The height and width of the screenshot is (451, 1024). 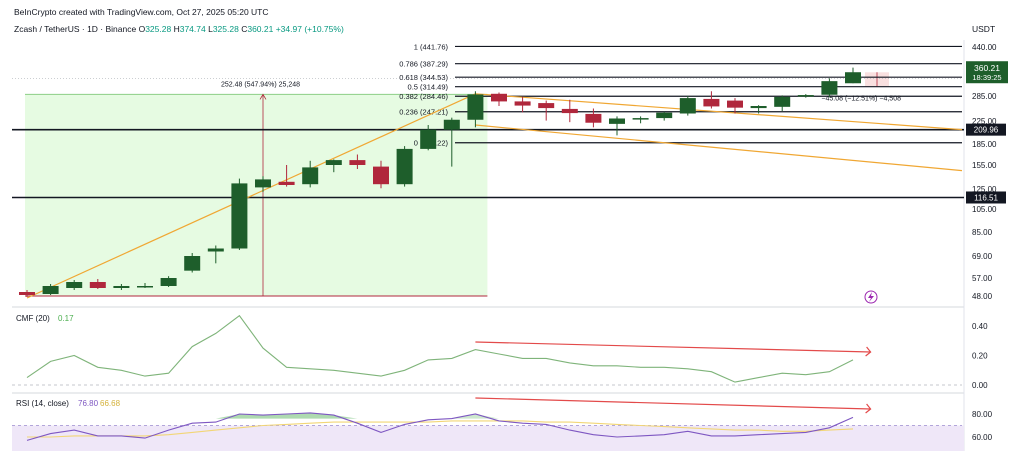 What do you see at coordinates (982, 278) in the screenshot?
I see `price-tick-label: 57.00` at bounding box center [982, 278].